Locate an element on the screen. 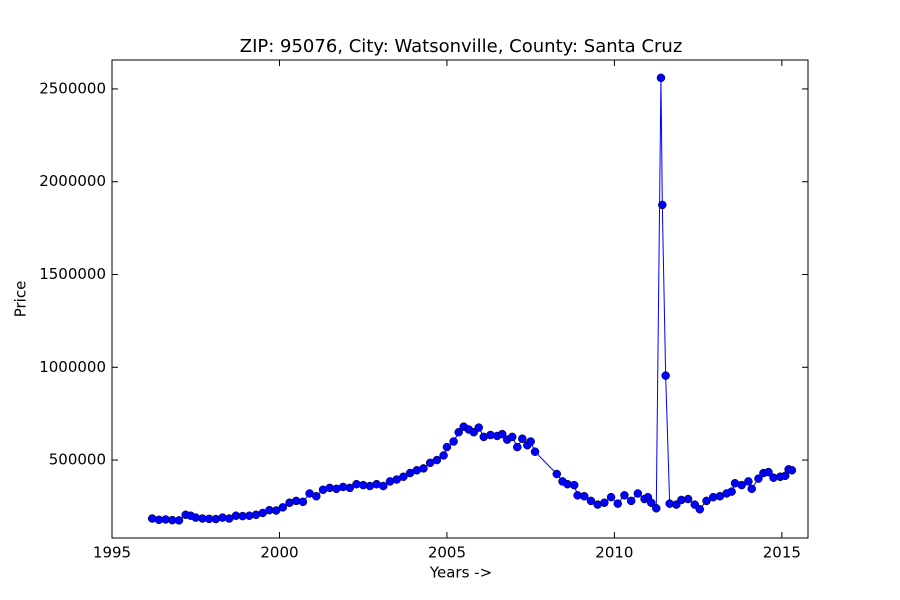  x-tick-label: 2005 is located at coordinates (447, 553).